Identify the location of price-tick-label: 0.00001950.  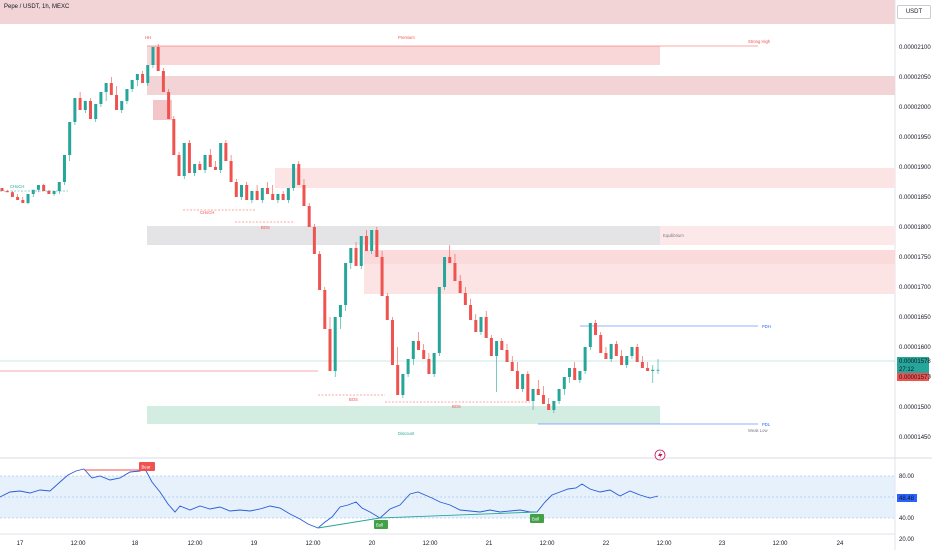
(915, 138).